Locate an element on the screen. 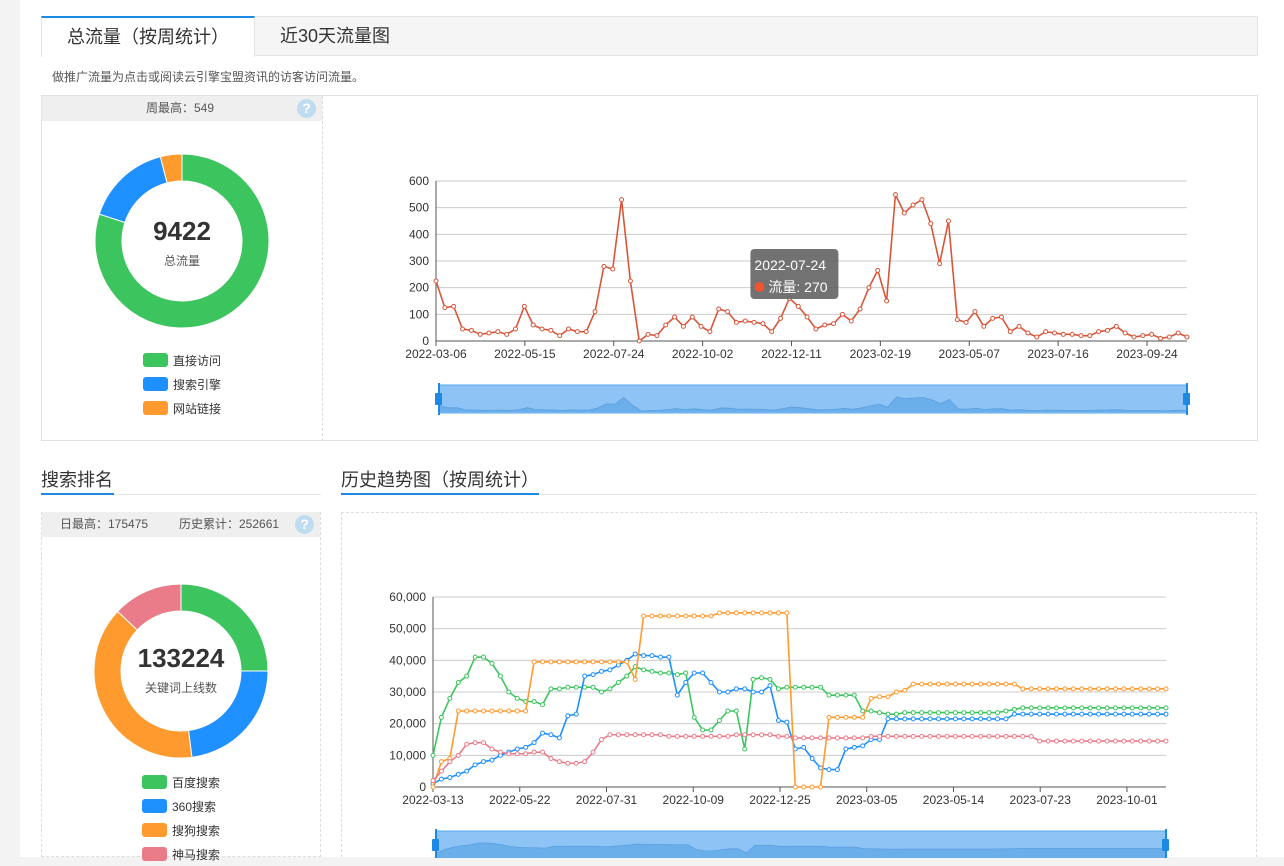  x-tick-label: 2023-07-16 is located at coordinates (1058, 354).